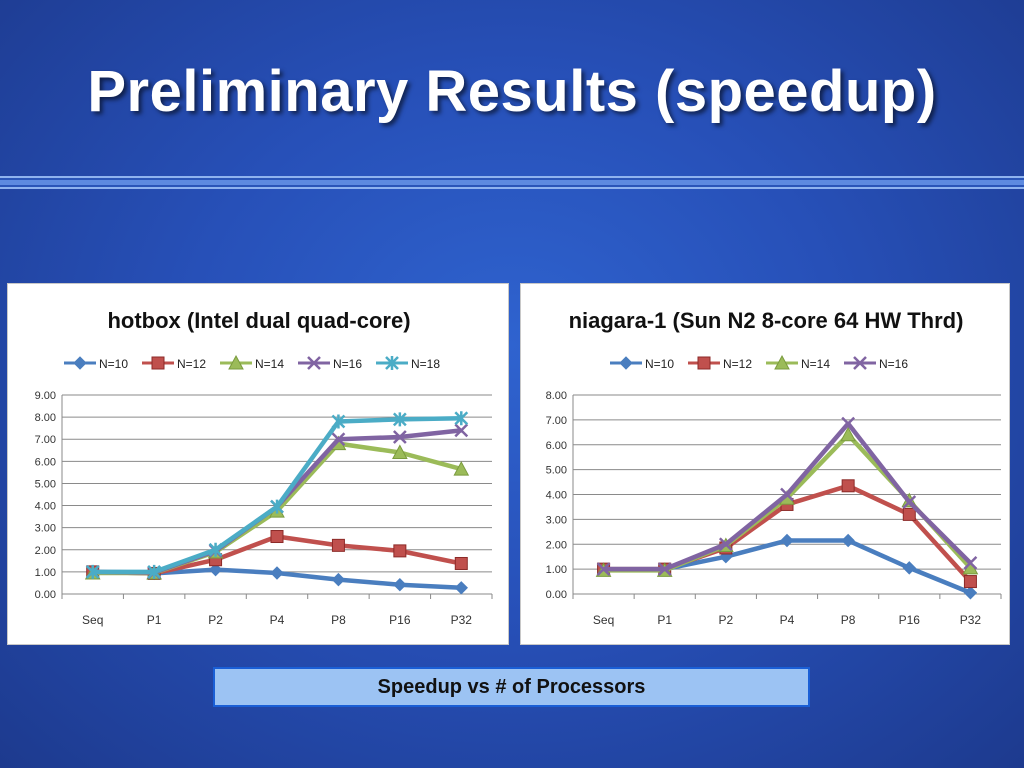  Describe the element at coordinates (759, 362) in the screenshot. I see `chart-legend: N=10 N=12 N=14 N=16` at that location.